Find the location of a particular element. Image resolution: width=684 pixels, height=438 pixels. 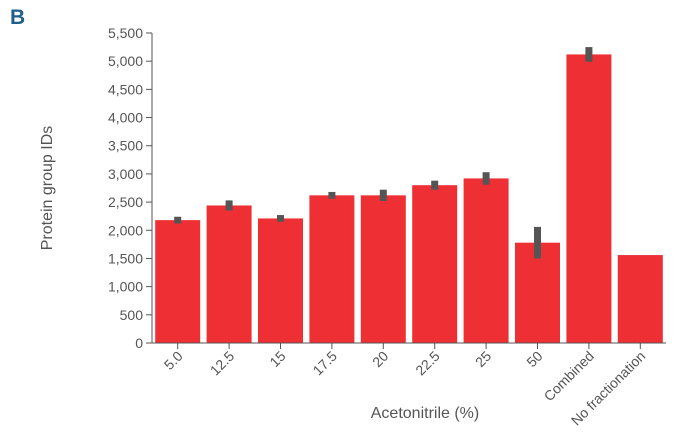

y-tick-label: 3,500 is located at coordinates (125, 146).